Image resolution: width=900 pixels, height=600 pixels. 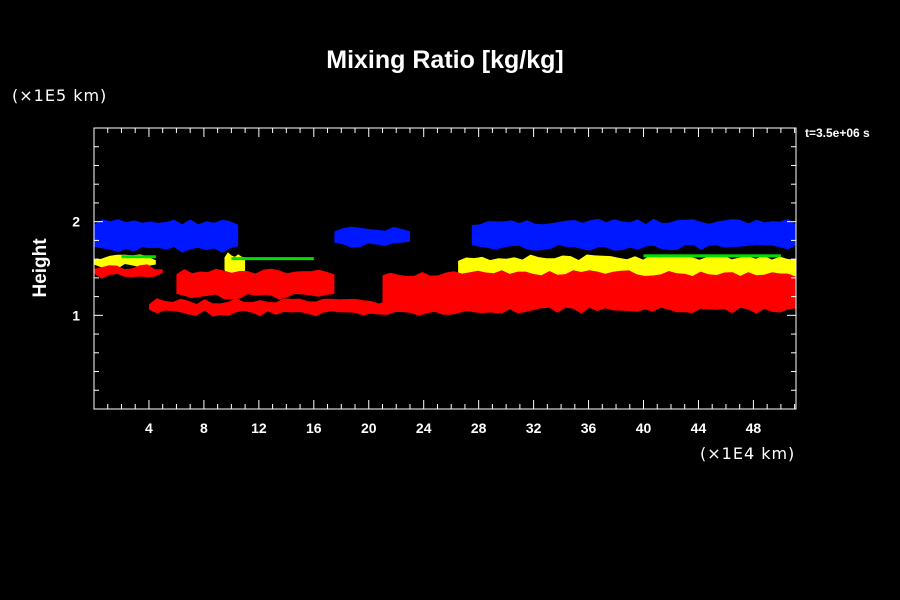 I want to click on x-tick-label: 20, so click(x=369, y=428).